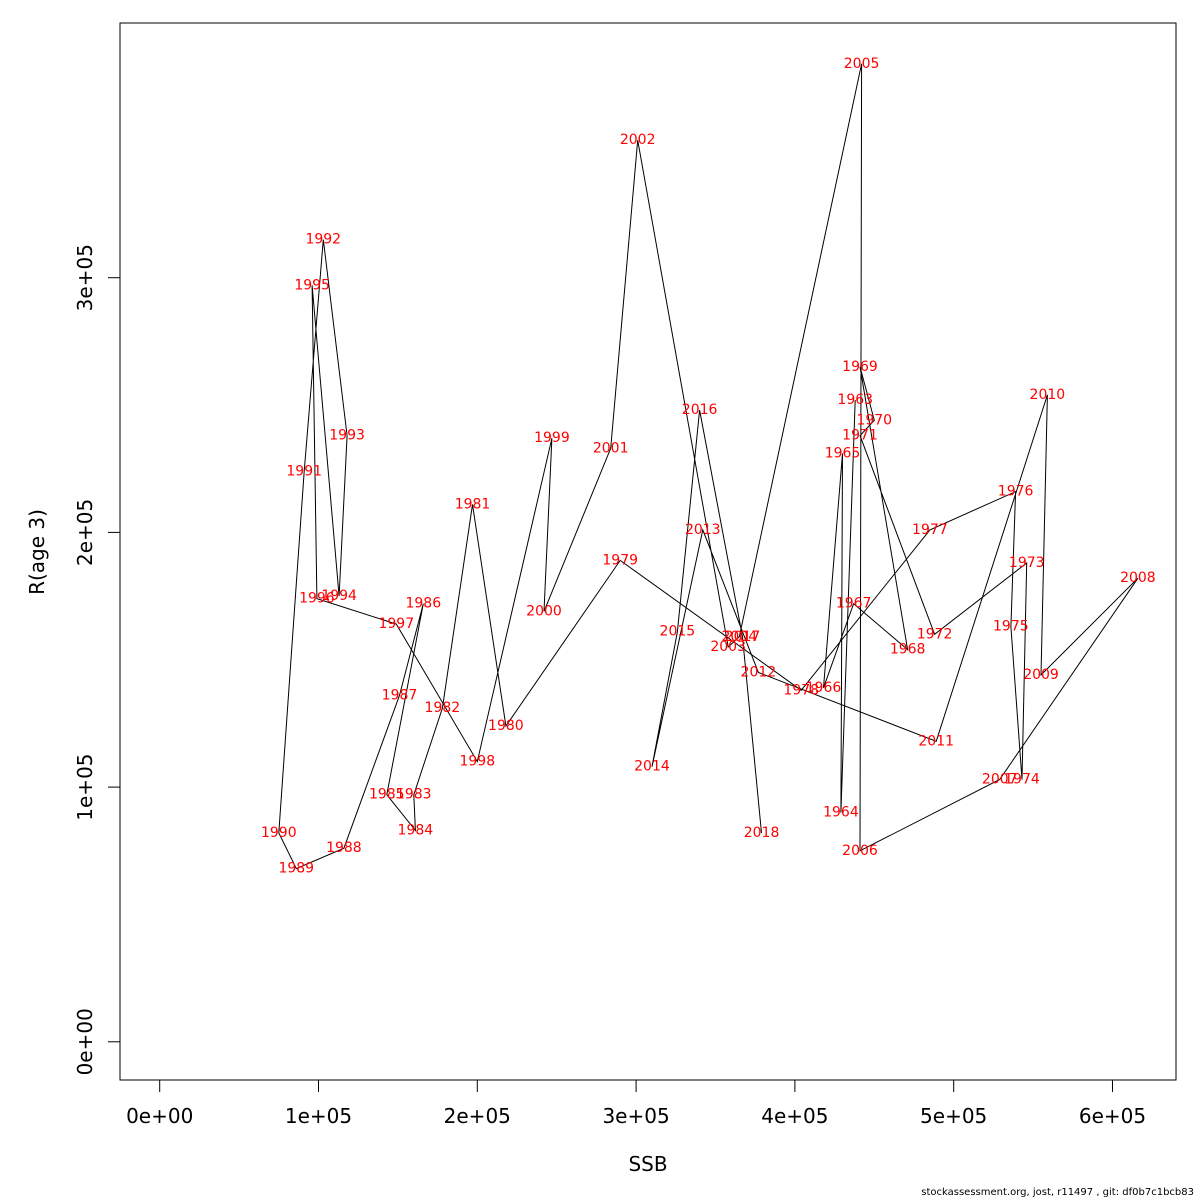  What do you see at coordinates (824, 688) in the screenshot?
I see `point-label-1966: 1966` at bounding box center [824, 688].